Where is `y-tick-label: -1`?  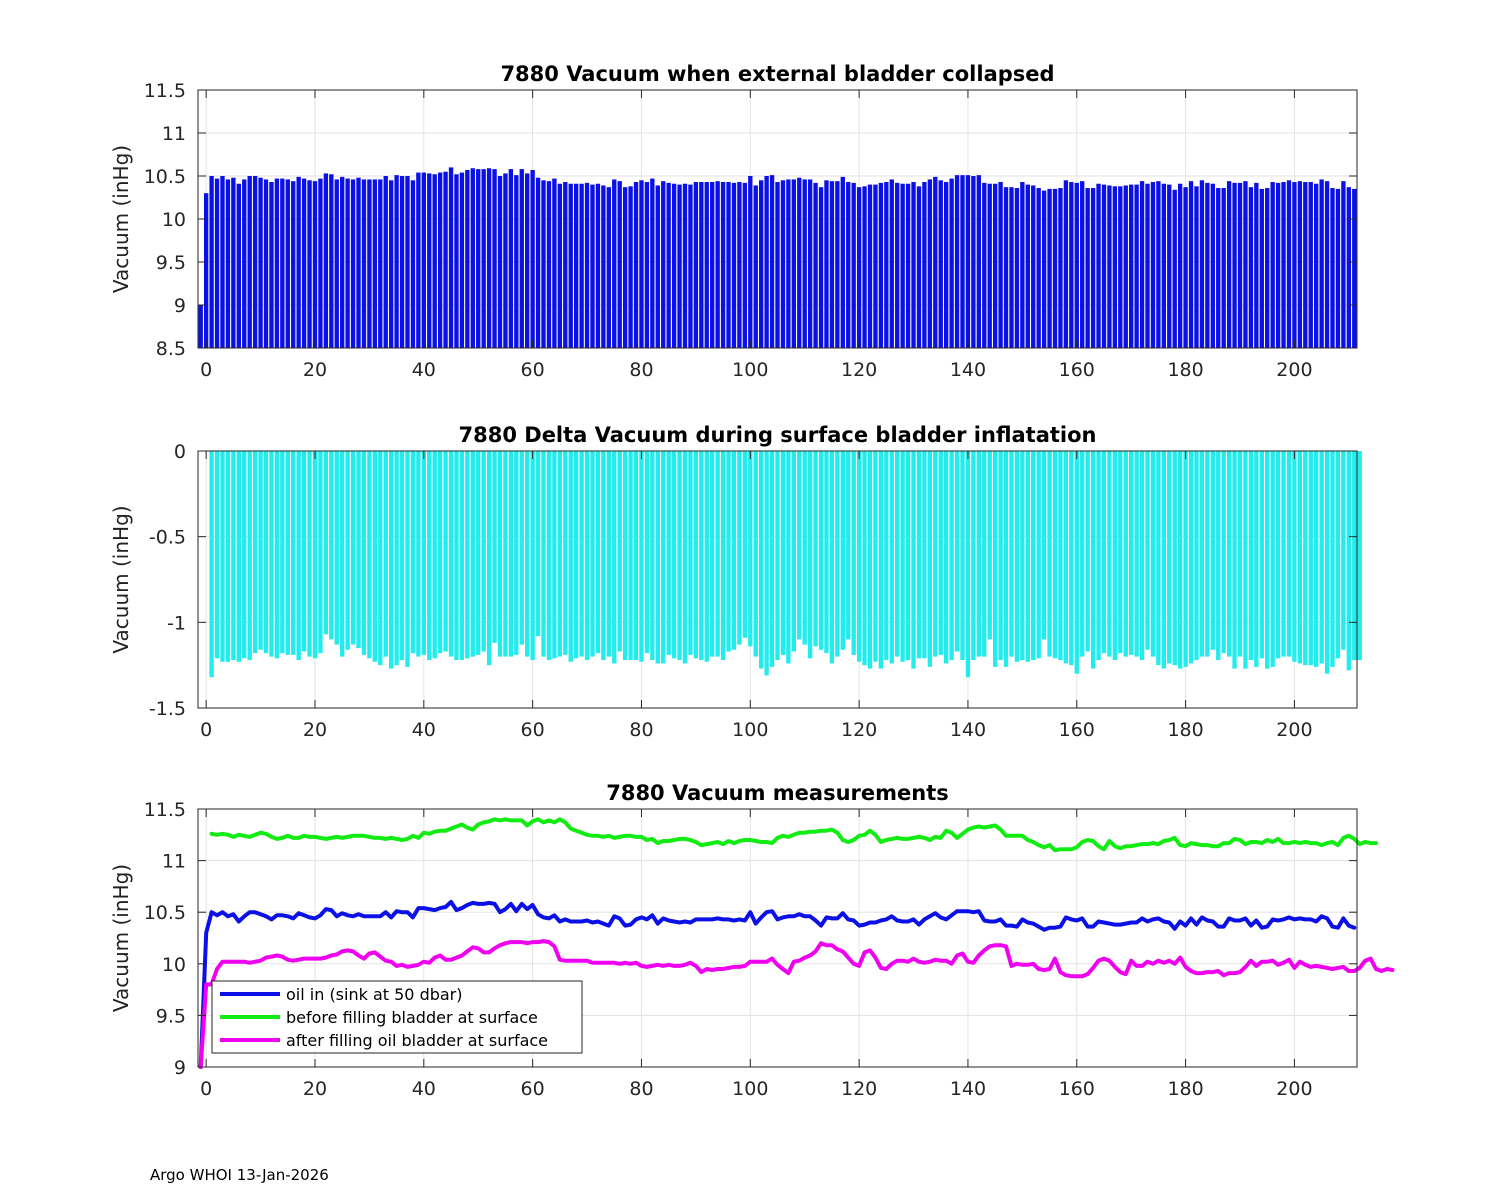
y-tick-label: -1 is located at coordinates (176, 623).